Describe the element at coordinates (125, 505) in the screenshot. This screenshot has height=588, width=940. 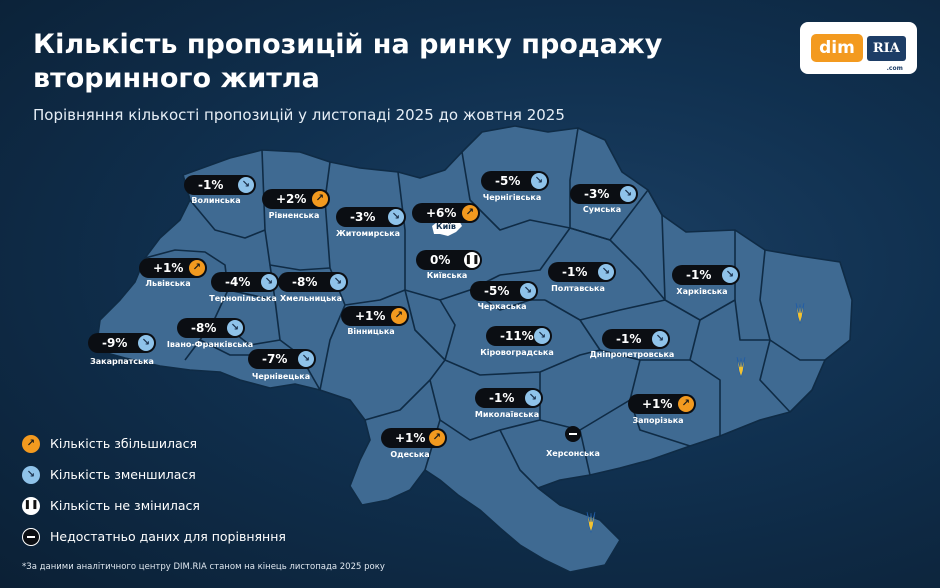
I see `legend-label: Кількість не змінилася` at that location.